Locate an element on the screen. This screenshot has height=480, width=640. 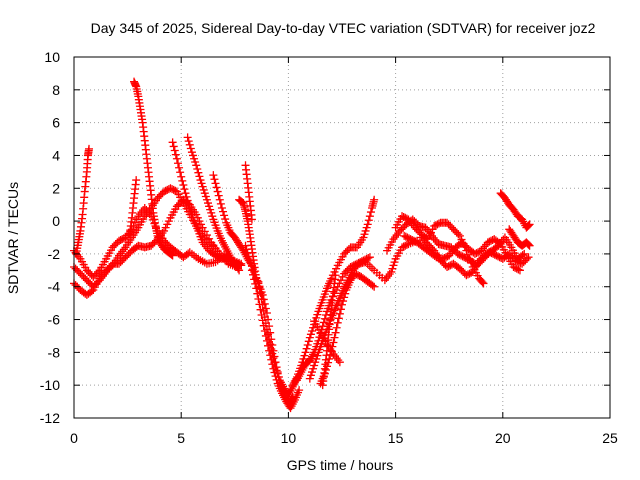
series-sat-y is located at coordinates (515, 210).